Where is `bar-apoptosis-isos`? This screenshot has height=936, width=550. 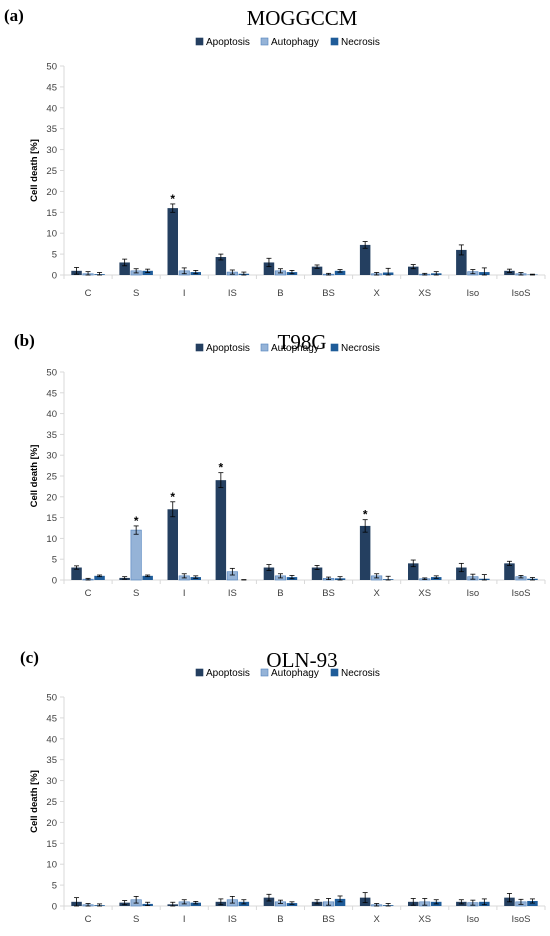
bar-apoptosis-isos is located at coordinates (509, 571).